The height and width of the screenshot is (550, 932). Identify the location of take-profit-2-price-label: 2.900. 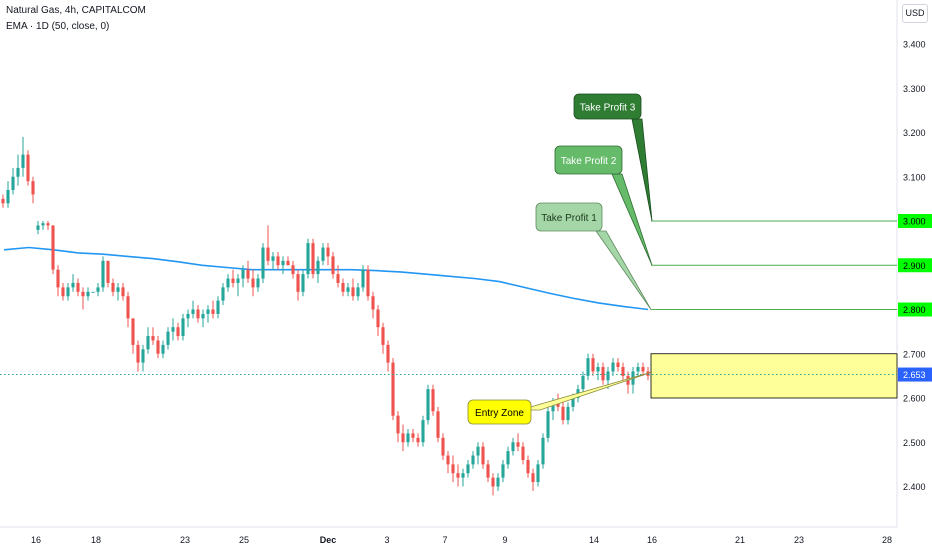
(914, 266).